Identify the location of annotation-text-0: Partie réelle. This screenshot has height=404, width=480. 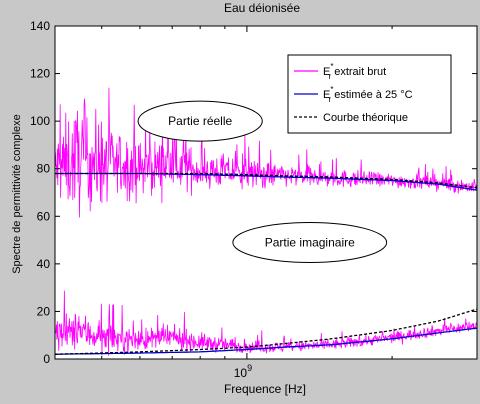
(200, 121).